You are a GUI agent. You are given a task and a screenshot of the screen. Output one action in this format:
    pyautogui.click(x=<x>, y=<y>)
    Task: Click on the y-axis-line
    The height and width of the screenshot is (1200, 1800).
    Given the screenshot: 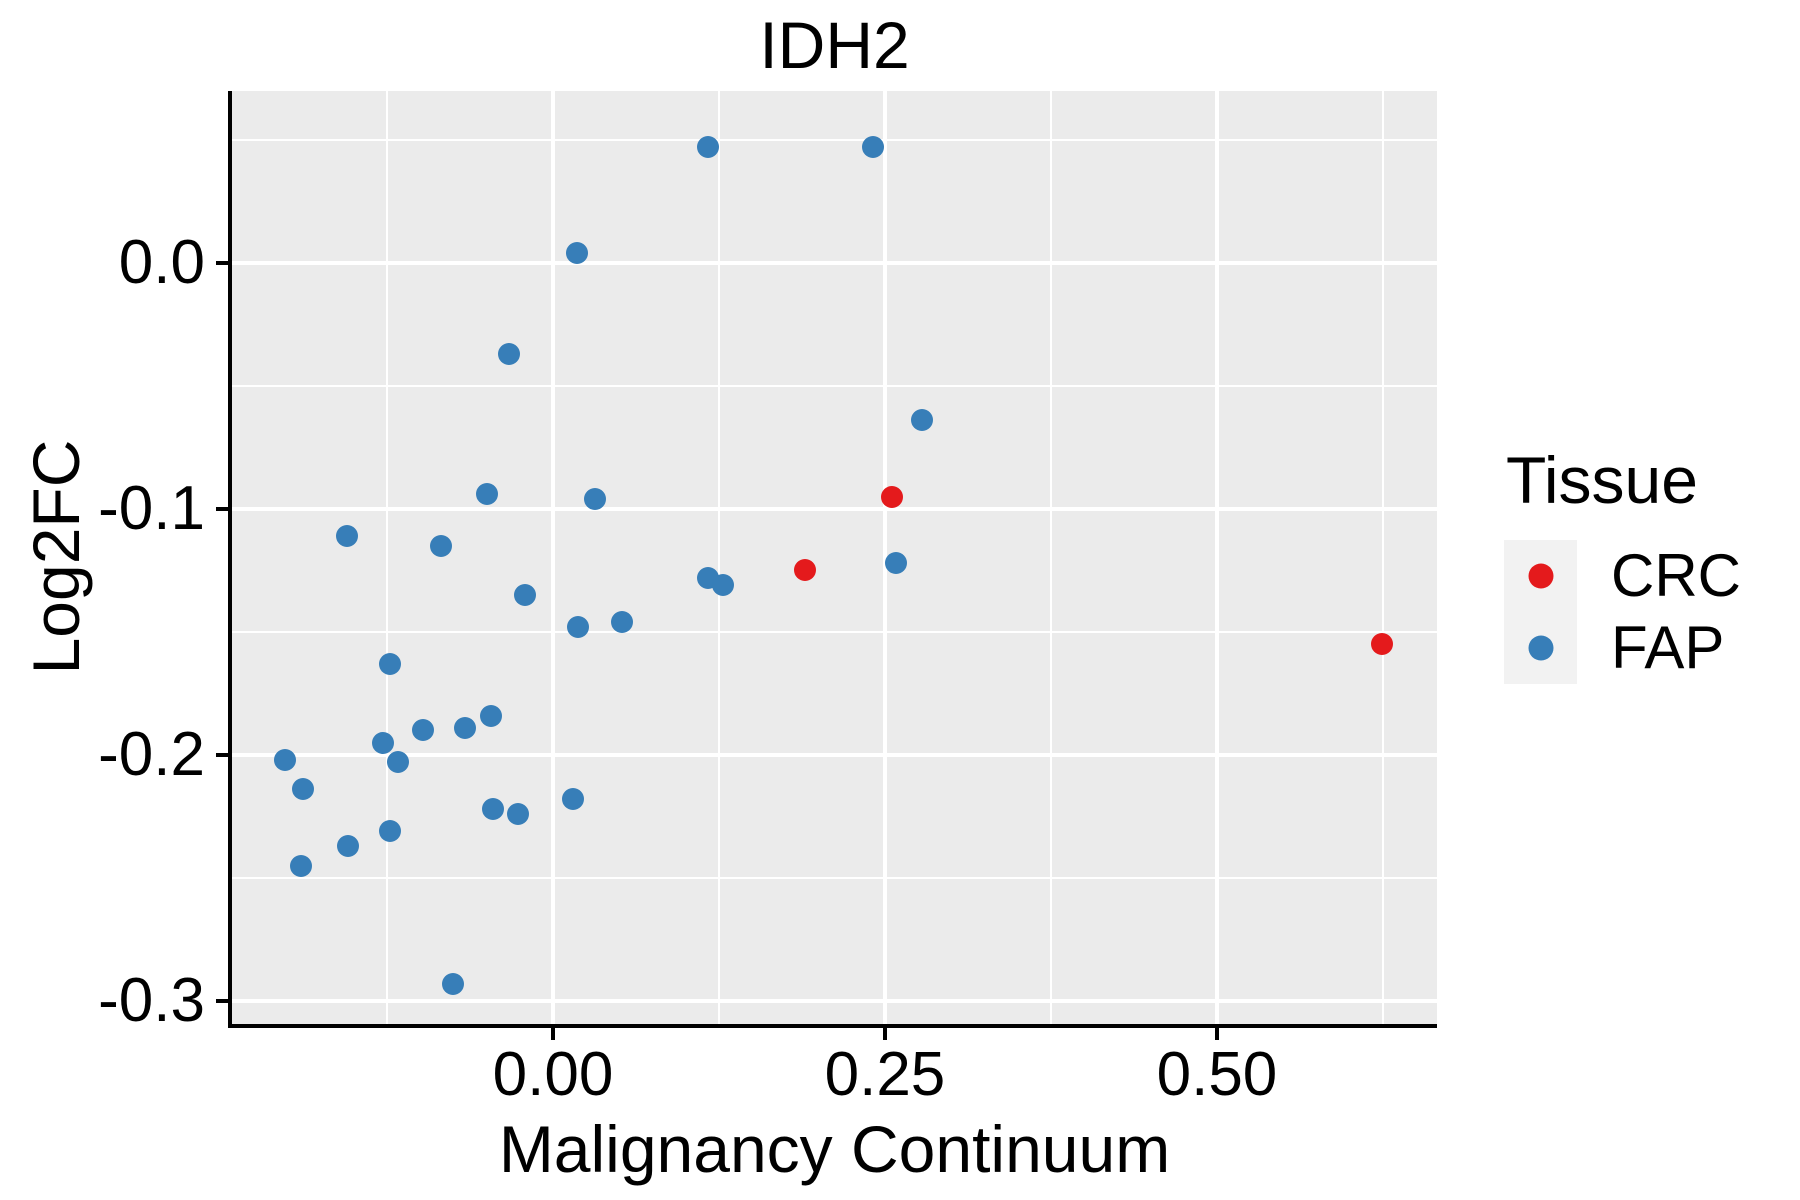 What is the action you would take?
    pyautogui.click(x=230, y=559)
    